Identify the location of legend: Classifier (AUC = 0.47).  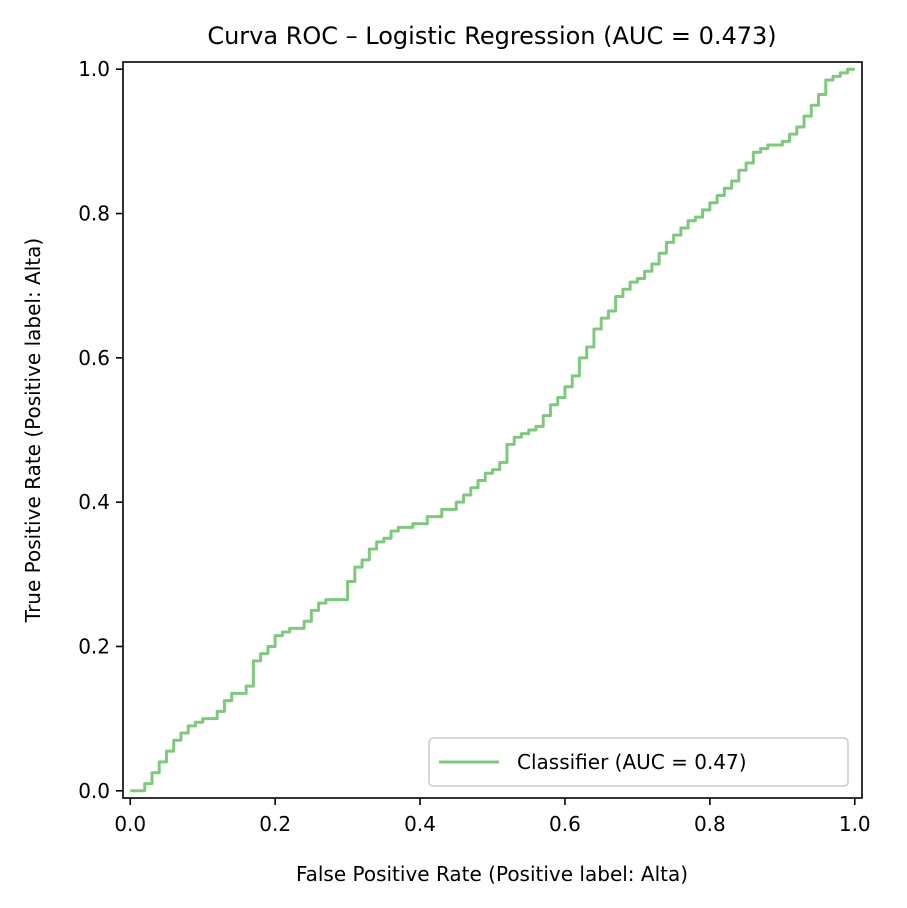
(638, 762).